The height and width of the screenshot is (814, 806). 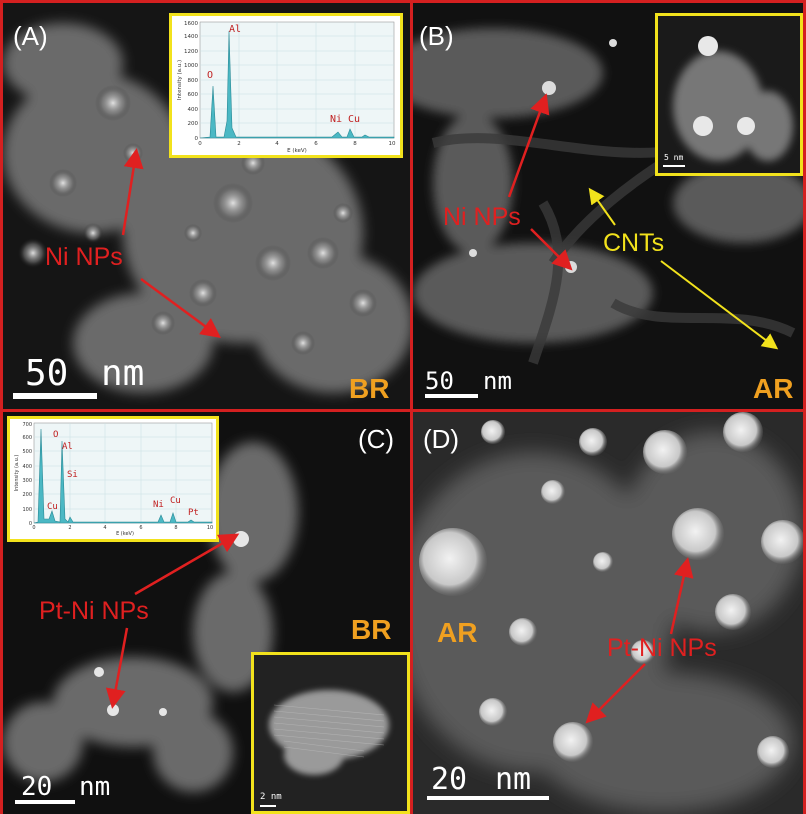 What do you see at coordinates (30, 36) in the screenshot?
I see `panel-label: (A)` at bounding box center [30, 36].